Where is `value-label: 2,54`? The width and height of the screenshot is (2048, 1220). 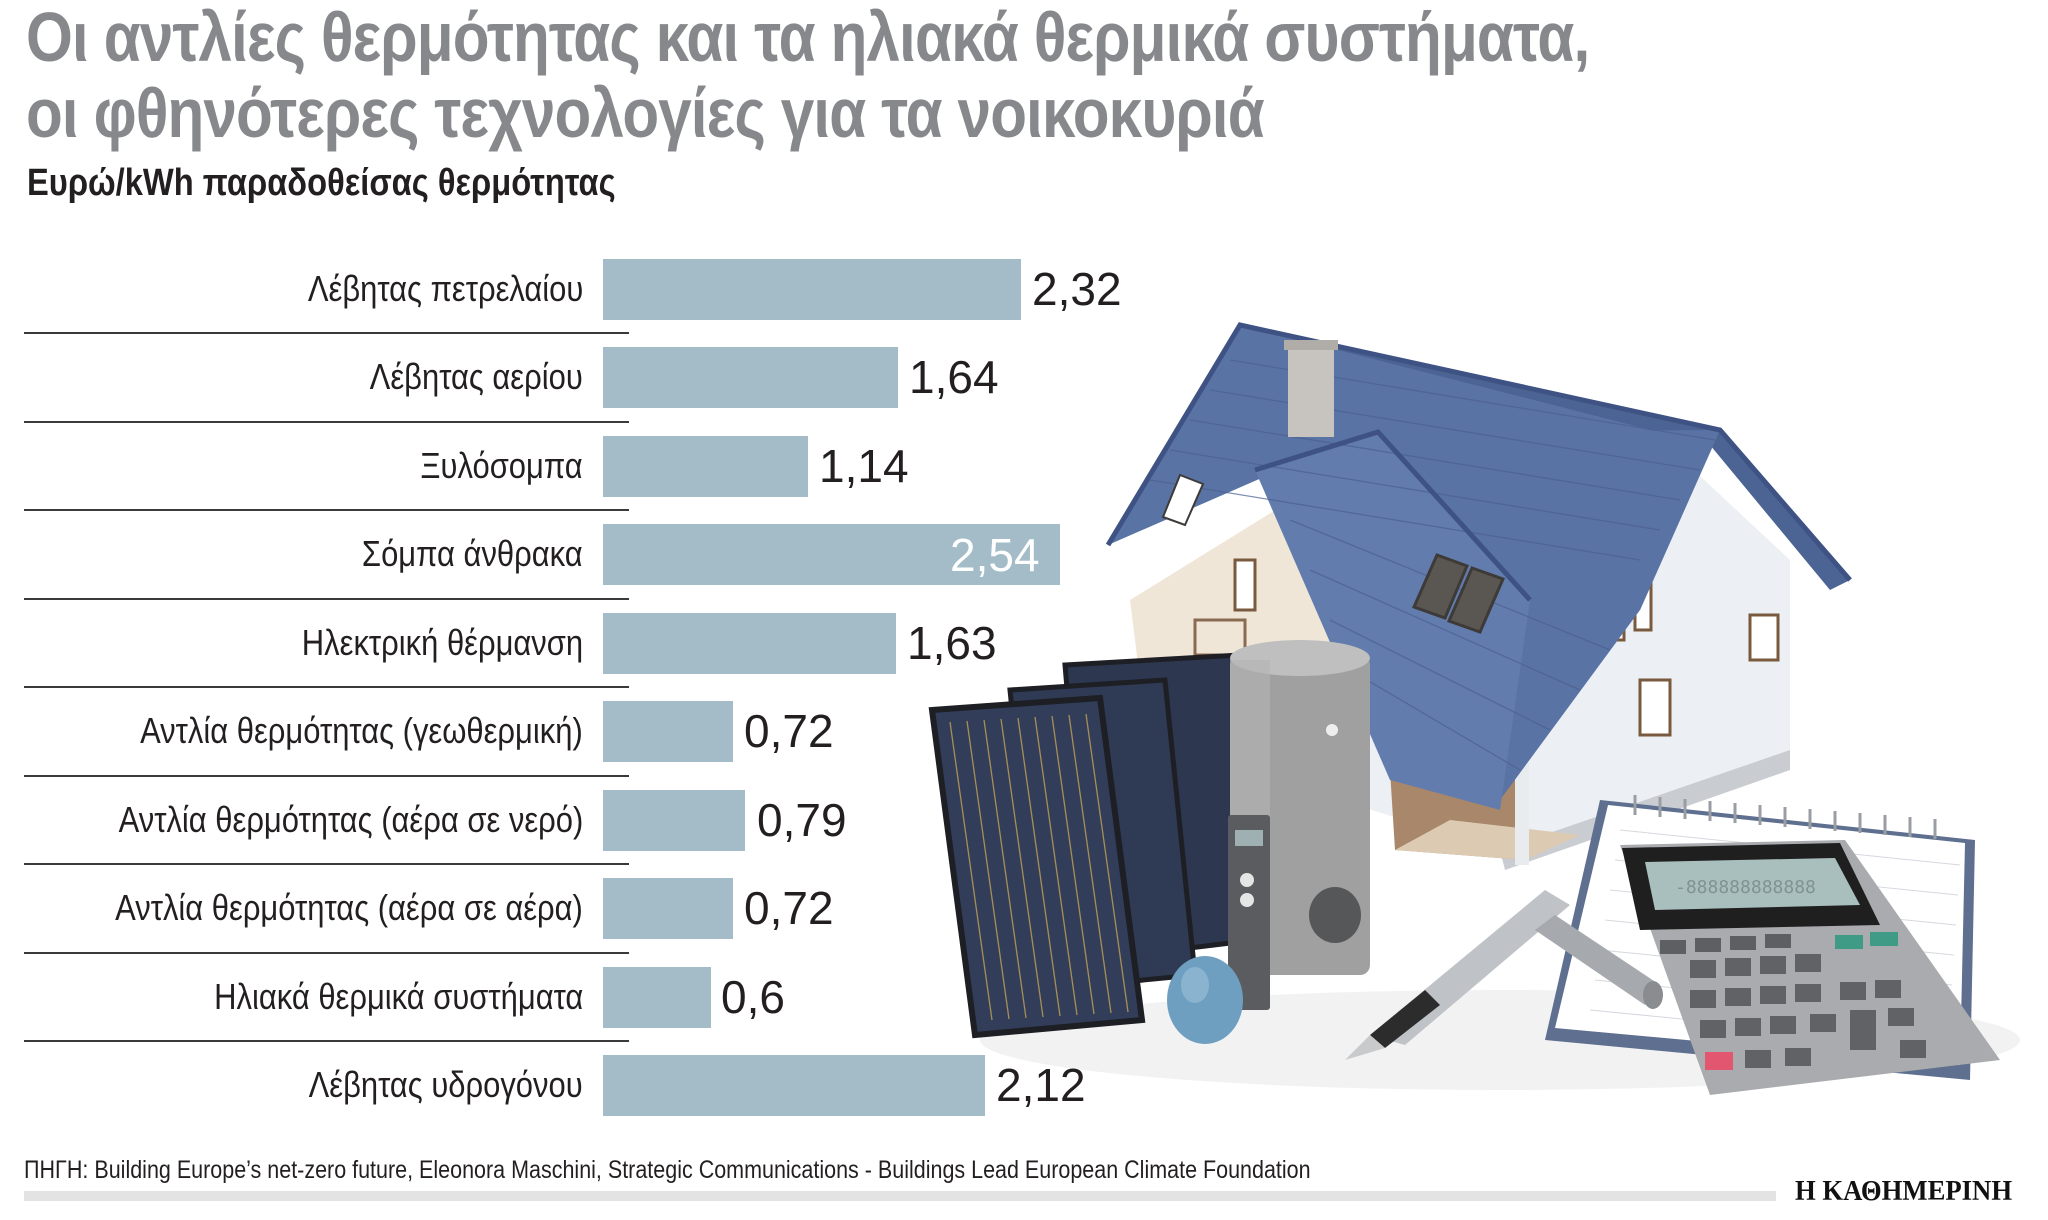
value-label: 2,54 is located at coordinates (995, 555).